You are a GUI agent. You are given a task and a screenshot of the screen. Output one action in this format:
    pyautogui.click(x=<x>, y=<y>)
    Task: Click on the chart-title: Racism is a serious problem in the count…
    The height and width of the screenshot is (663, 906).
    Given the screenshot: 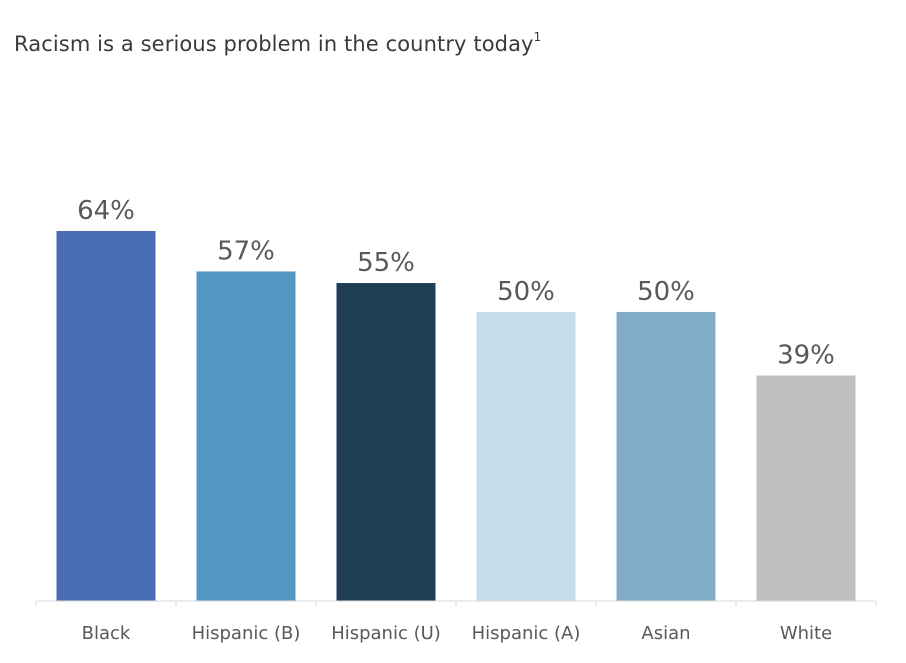 What is the action you would take?
    pyautogui.click(x=278, y=43)
    